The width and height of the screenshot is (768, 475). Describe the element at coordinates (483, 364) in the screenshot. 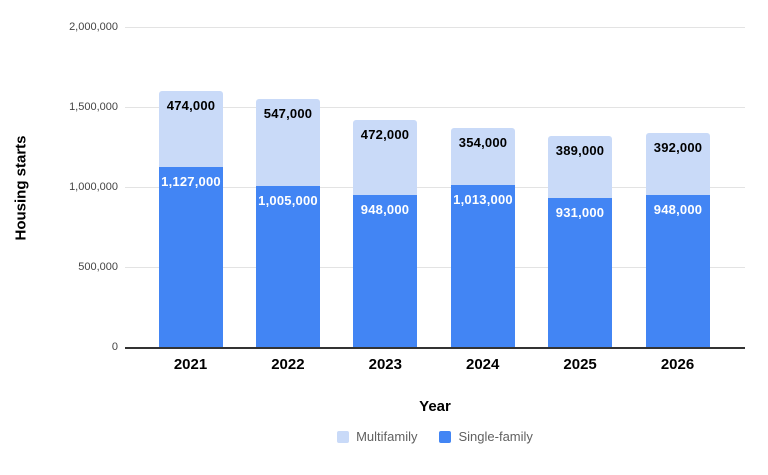

I see `x-tick-label-2024: 2024` at that location.